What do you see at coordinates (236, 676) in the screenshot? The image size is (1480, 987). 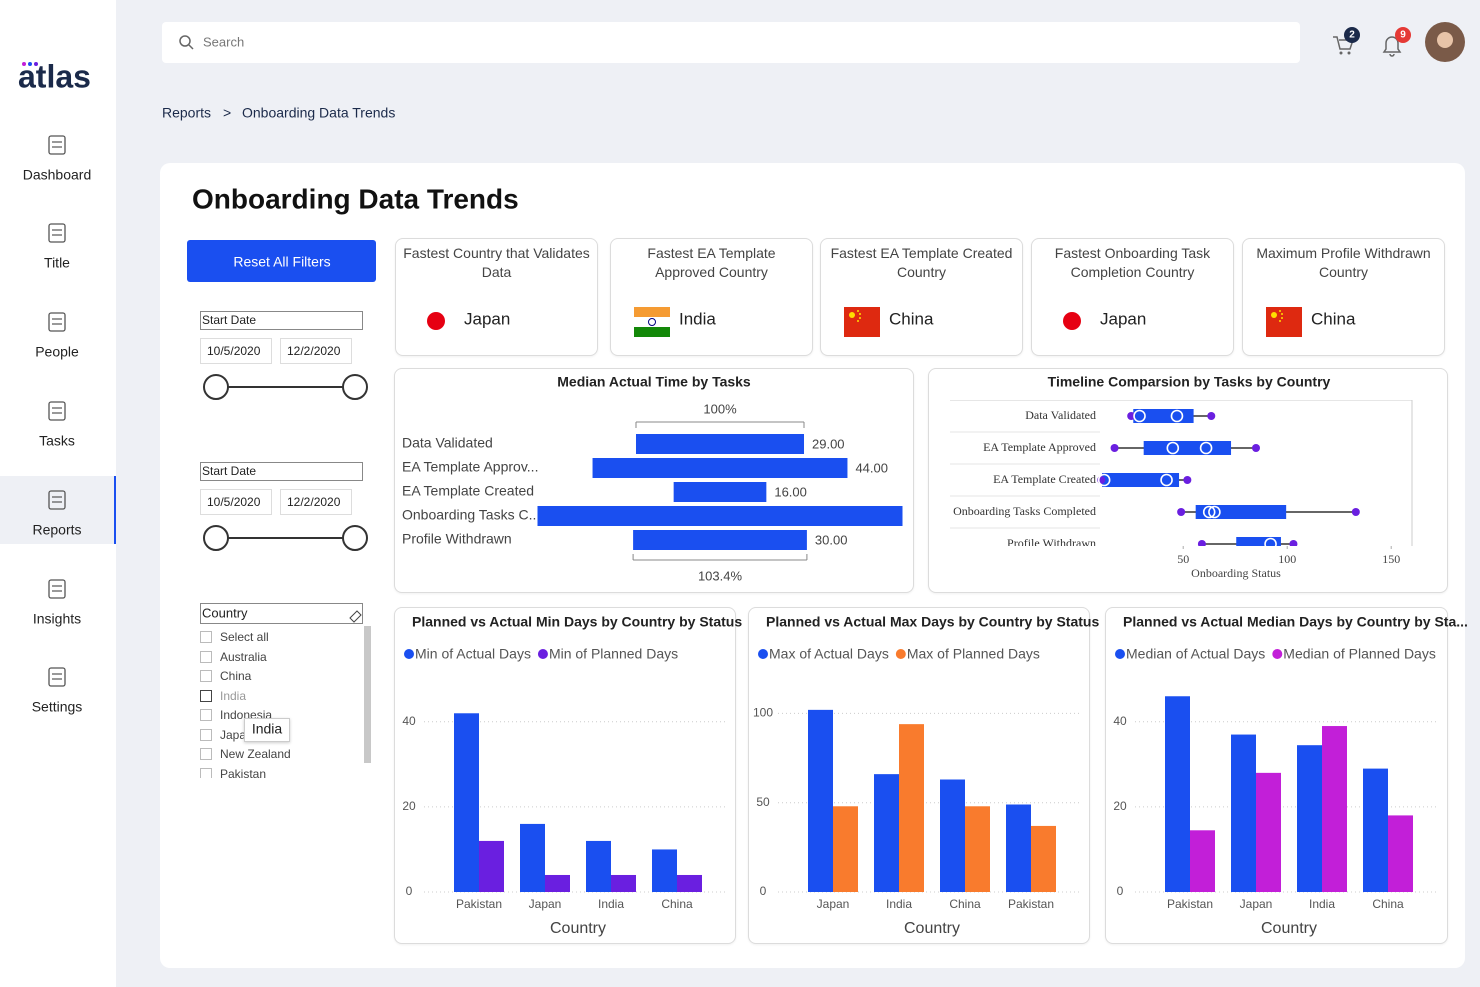 I see `country-option: China` at bounding box center [236, 676].